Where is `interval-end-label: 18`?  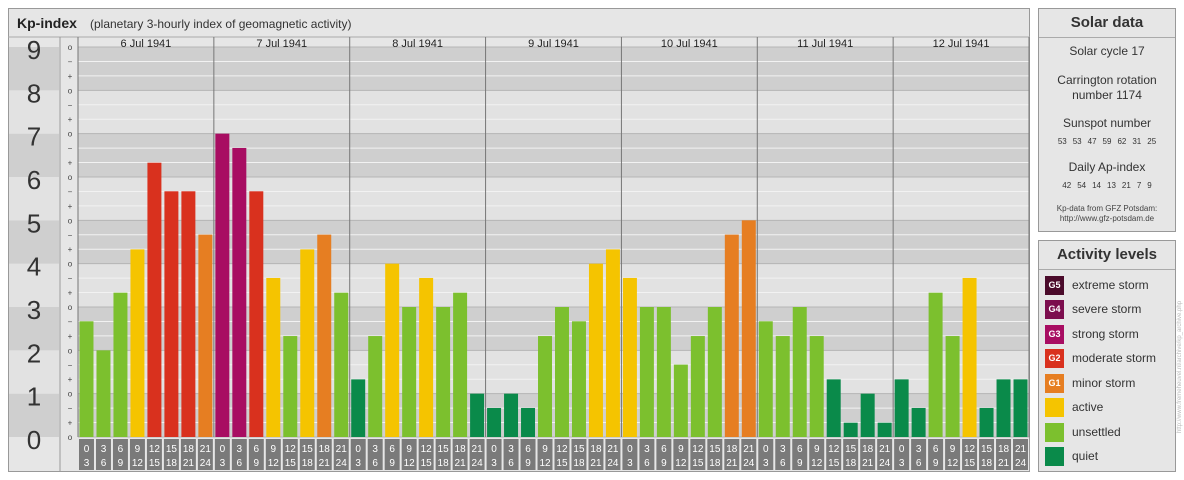
interval-end-label: 18 is located at coordinates (172, 463).